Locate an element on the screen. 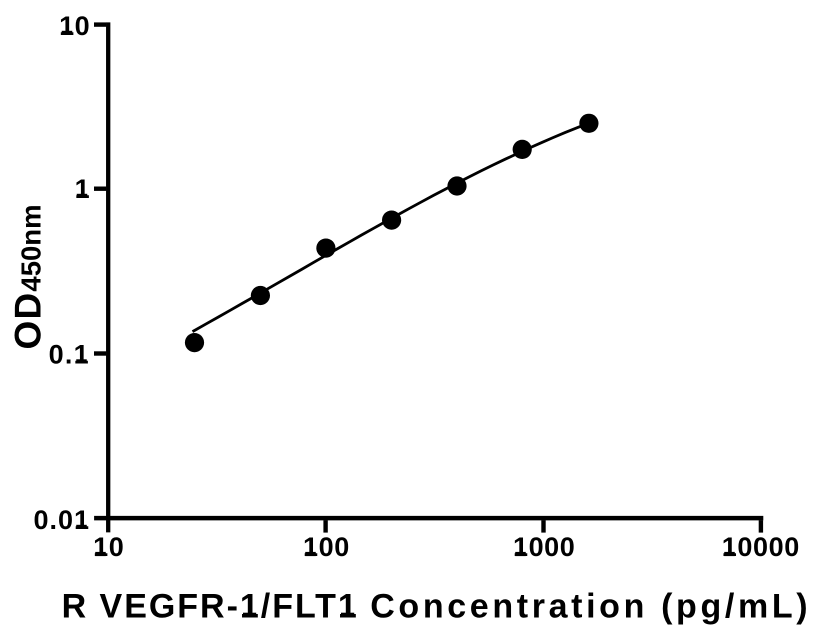 The image size is (816, 640). svg-text: 0.01 is located at coordinates (61, 520).